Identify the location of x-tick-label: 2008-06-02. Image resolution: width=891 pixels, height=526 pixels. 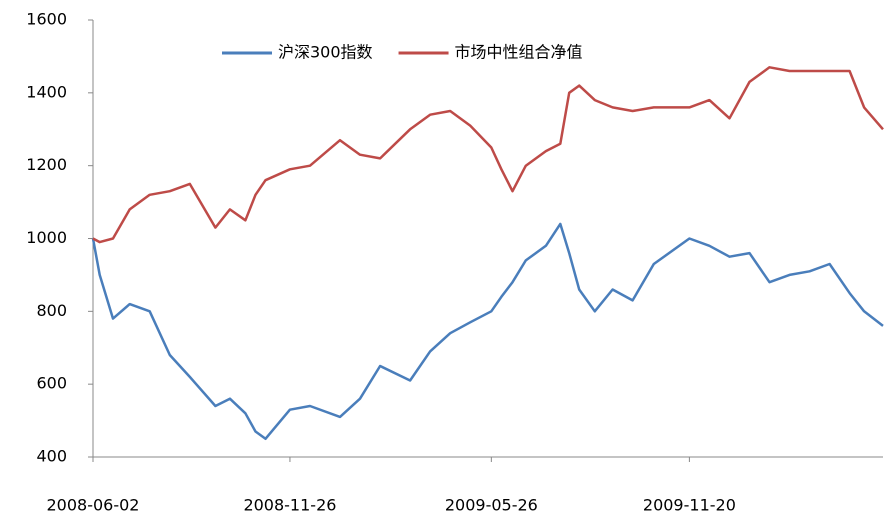
(93, 505).